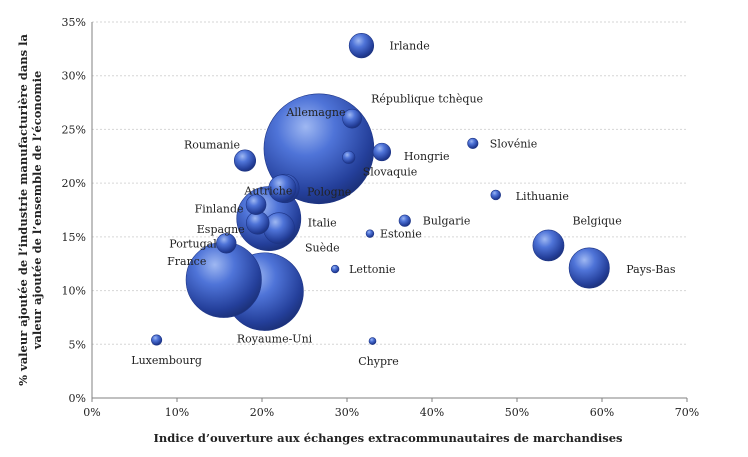  What do you see at coordinates (221, 229) in the screenshot?
I see `point-label: Espagne` at bounding box center [221, 229].